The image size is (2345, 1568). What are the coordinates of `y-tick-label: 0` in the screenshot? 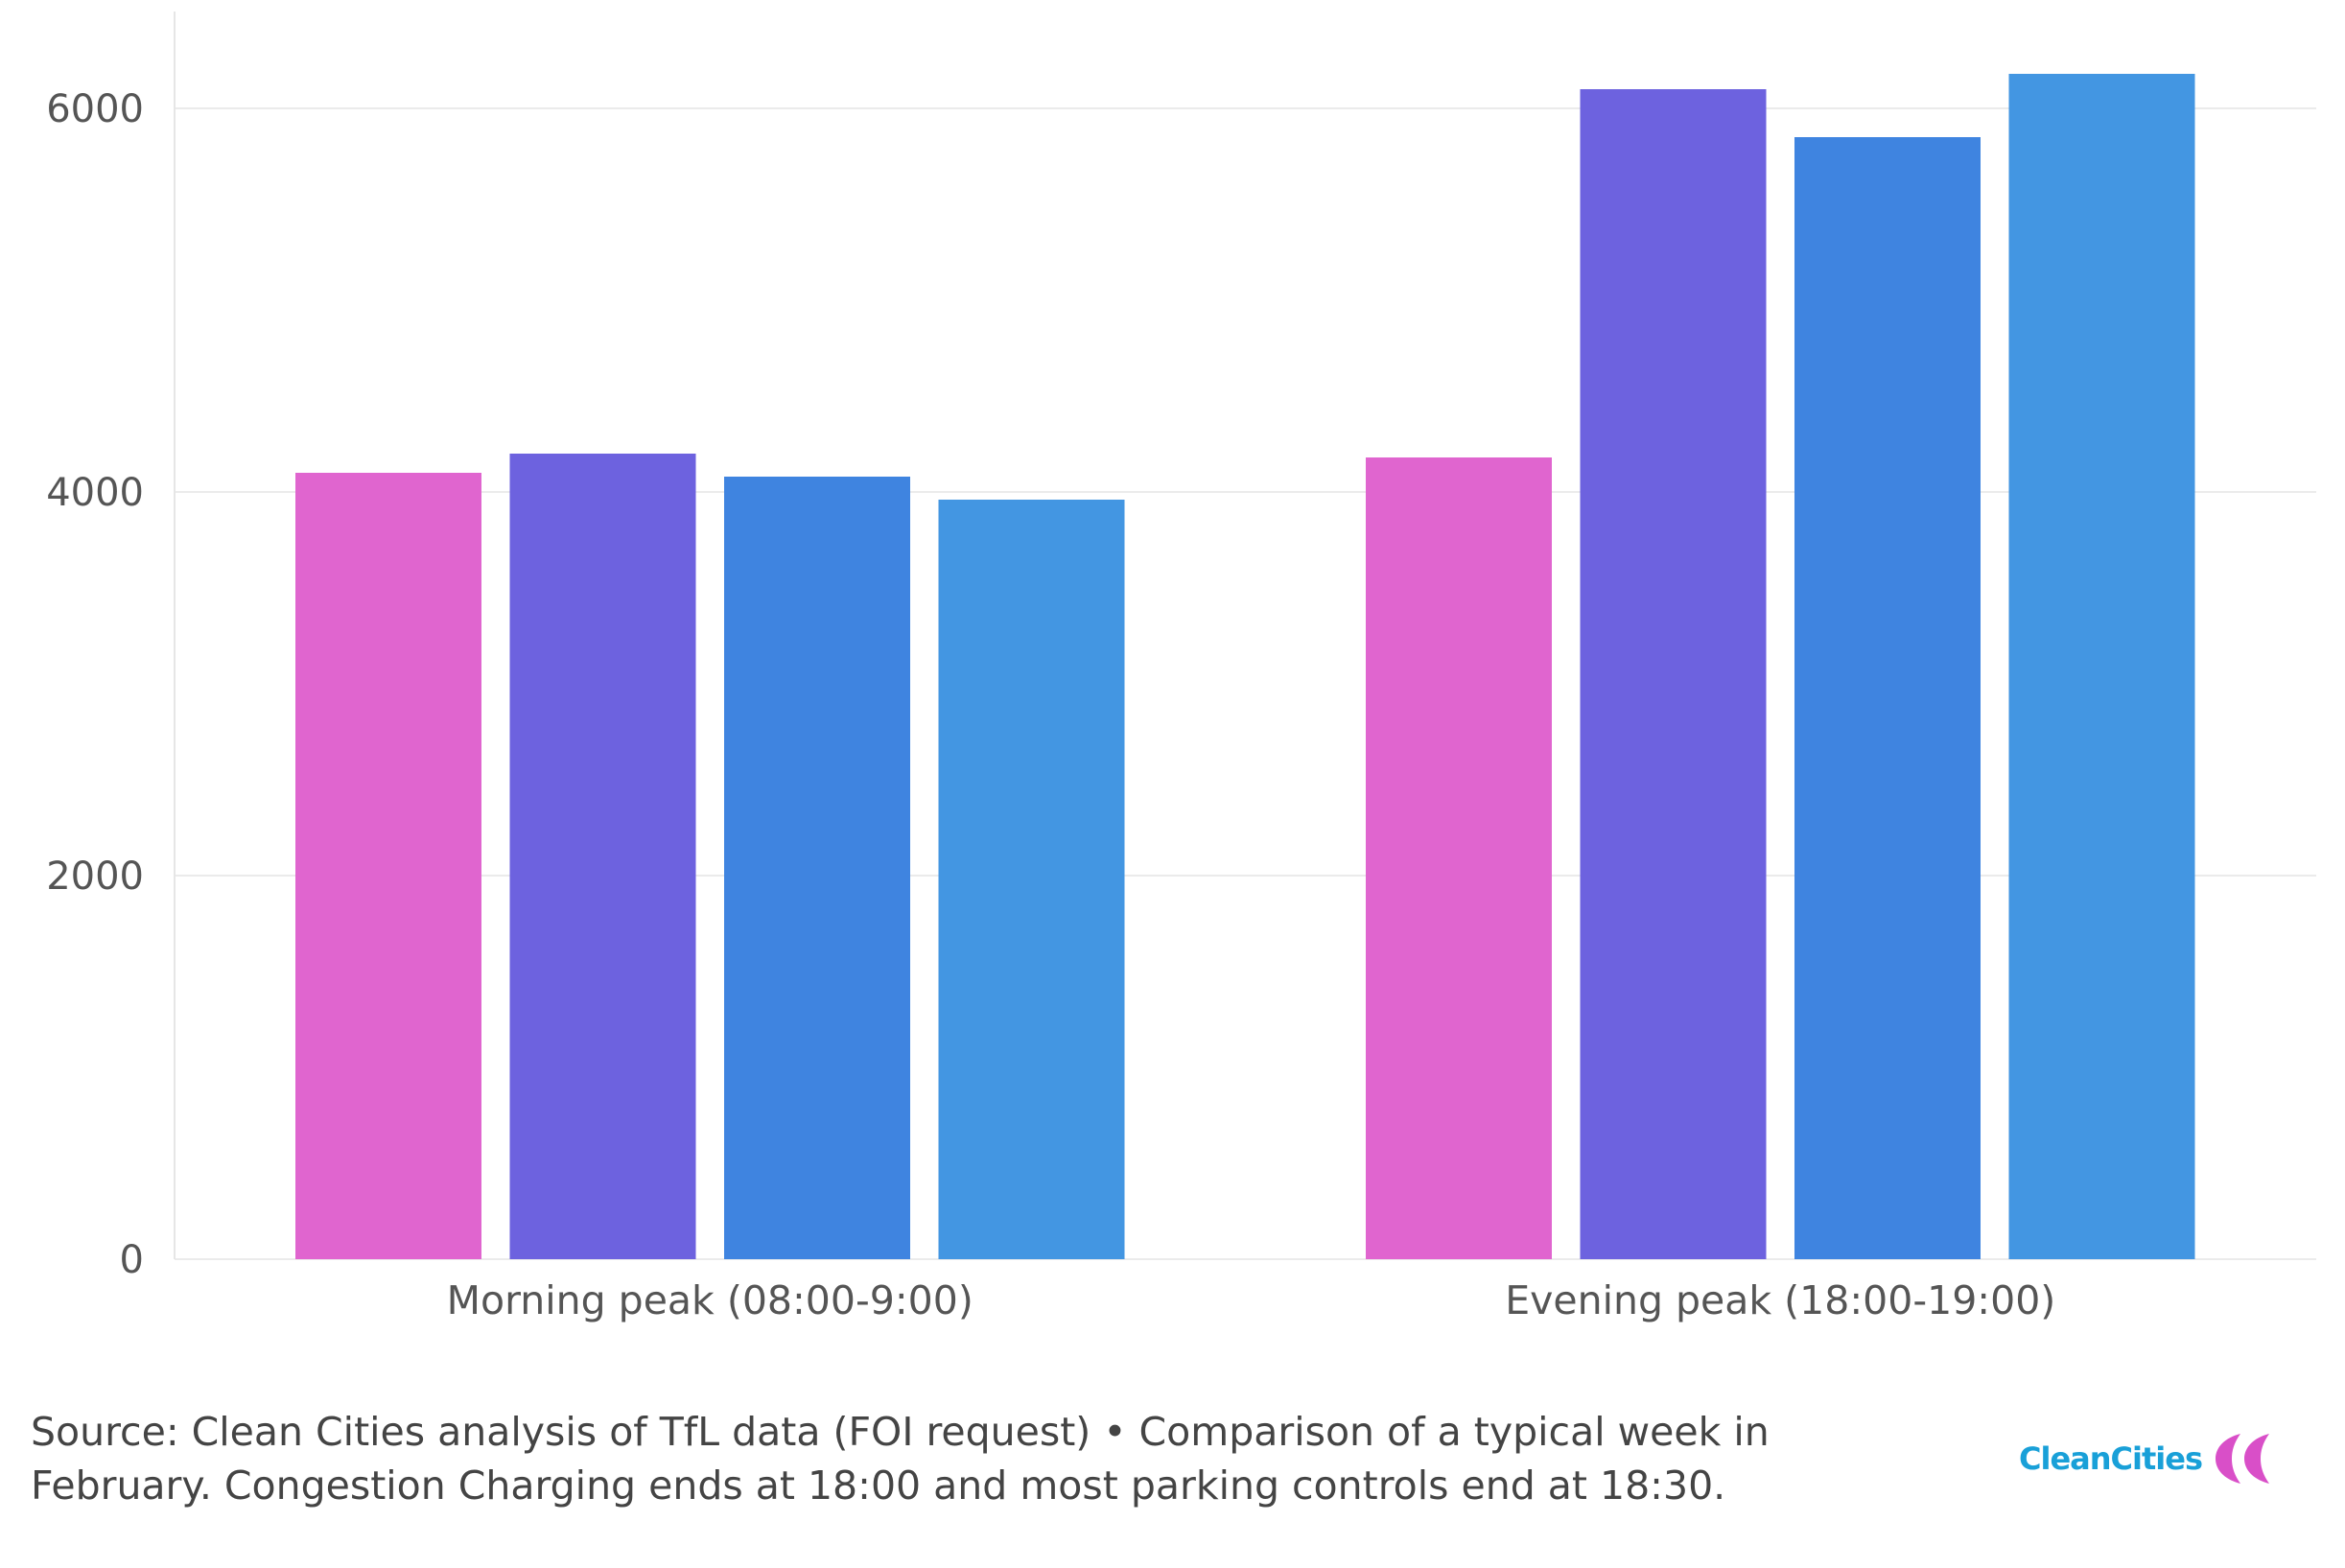 It's located at (132, 1260).